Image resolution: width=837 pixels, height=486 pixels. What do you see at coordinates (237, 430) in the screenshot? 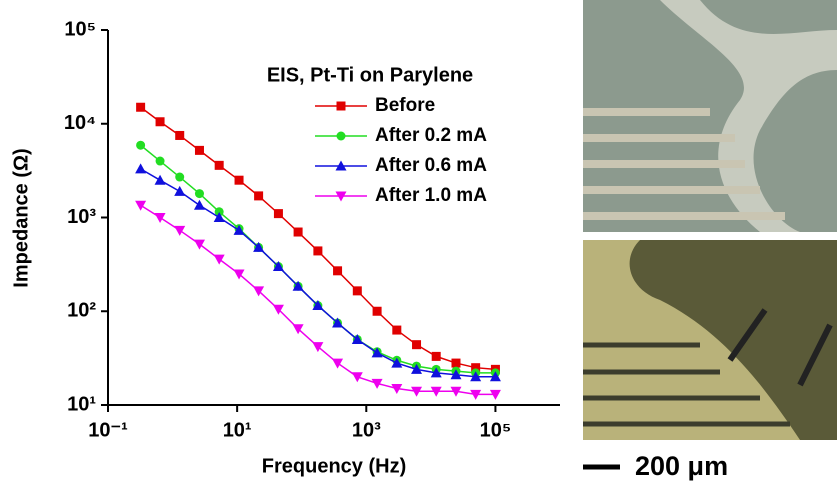
I see `x-tick-label: 10¹` at bounding box center [237, 430].